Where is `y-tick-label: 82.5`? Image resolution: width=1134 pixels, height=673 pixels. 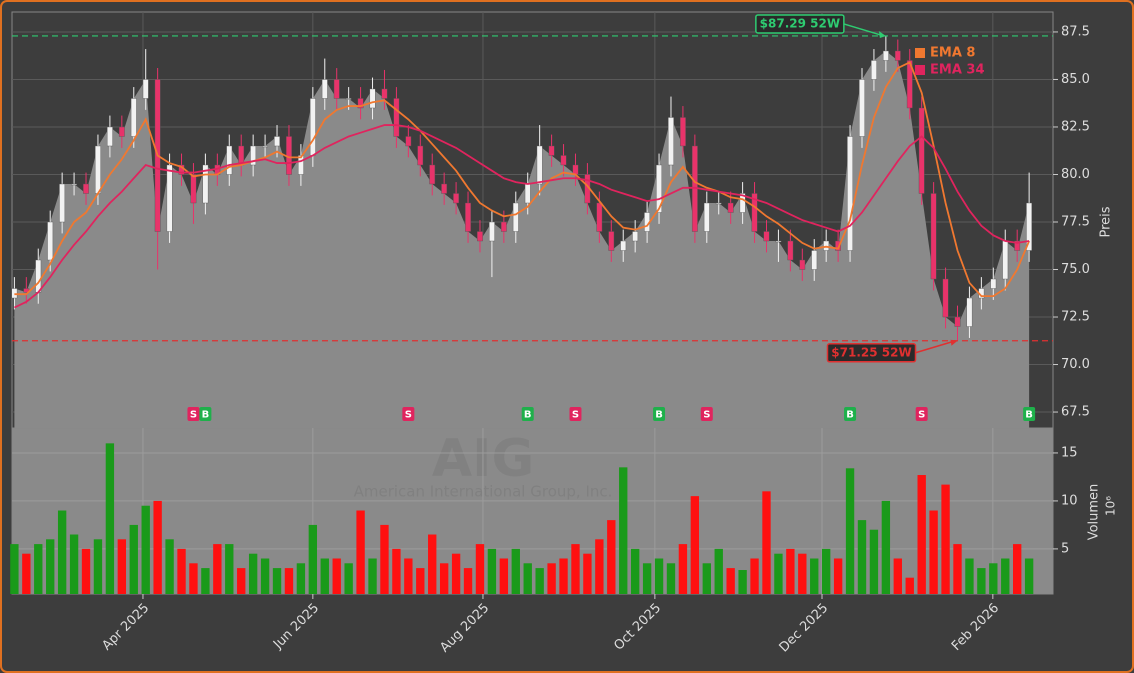
y-tick-label: 82.5 is located at coordinates (1075, 126).